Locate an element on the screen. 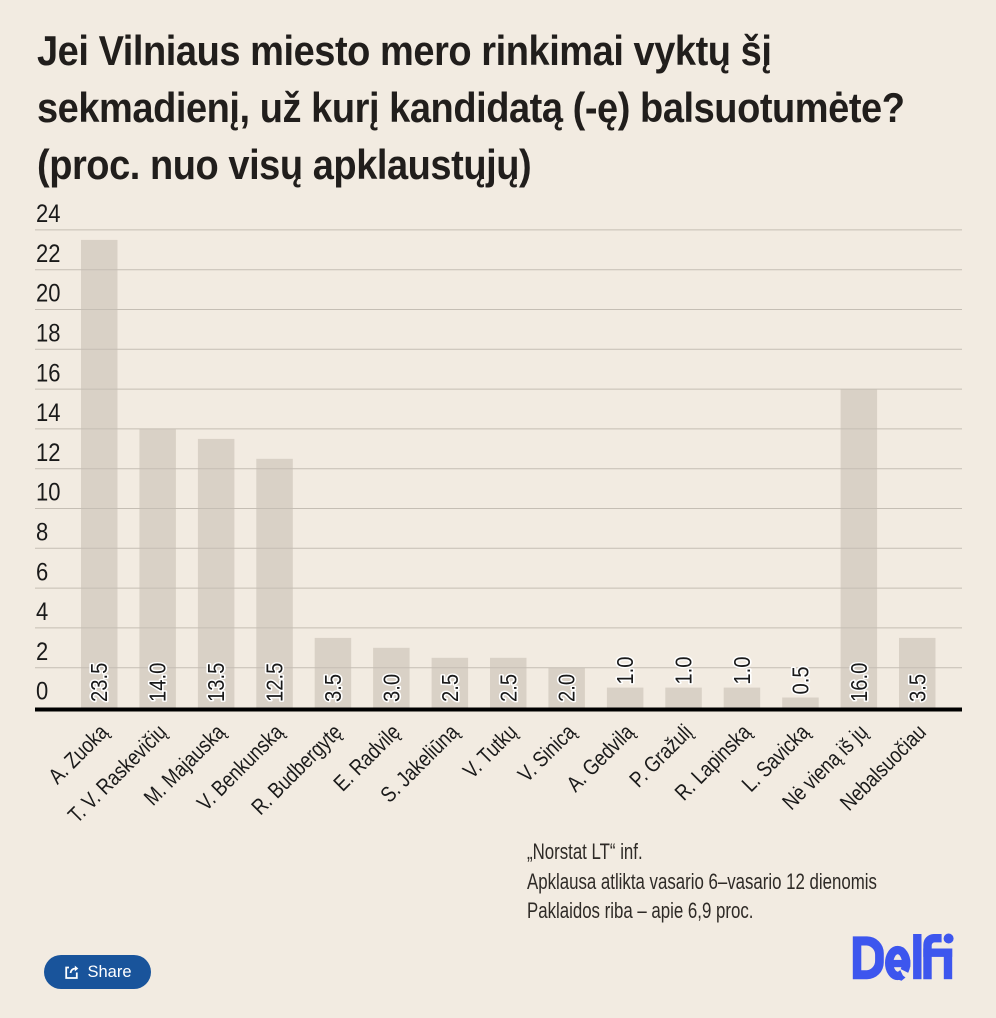 Image resolution: width=996 pixels, height=1018 pixels. svg-text: 20 is located at coordinates (48, 293).